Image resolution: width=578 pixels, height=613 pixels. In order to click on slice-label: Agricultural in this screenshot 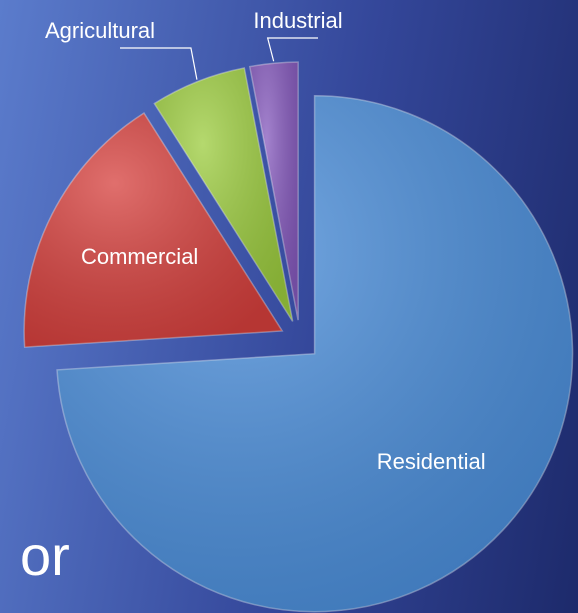, I will do `click(100, 30)`.